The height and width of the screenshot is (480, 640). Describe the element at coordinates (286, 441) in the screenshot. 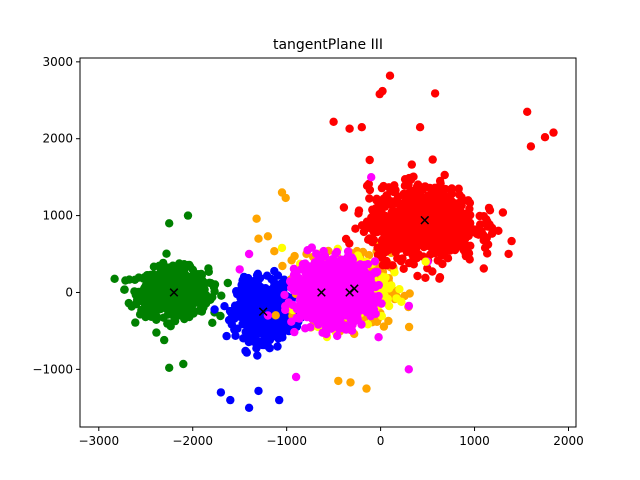

I see `x-tick-label: −1000` at that location.